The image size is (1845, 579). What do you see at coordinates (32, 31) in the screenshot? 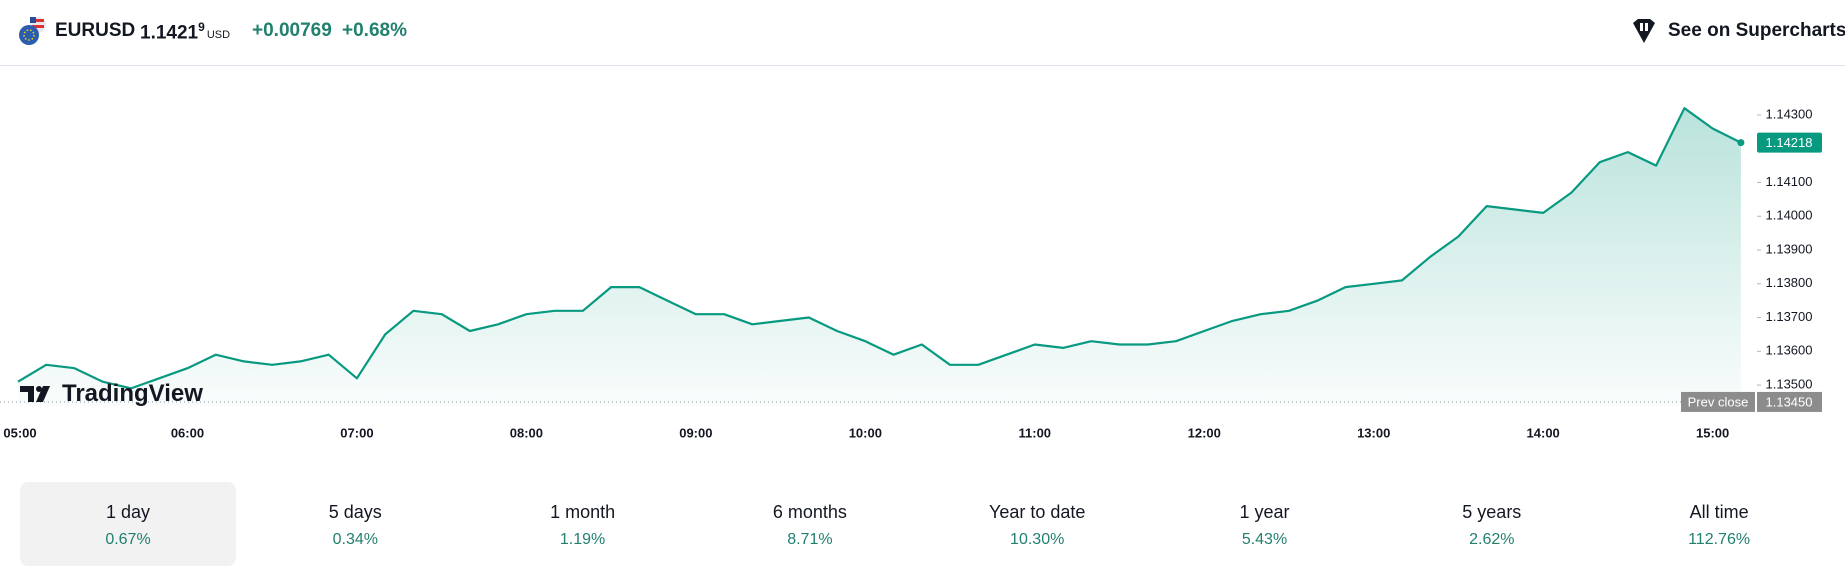
I see `symbol-icon` at bounding box center [32, 31].